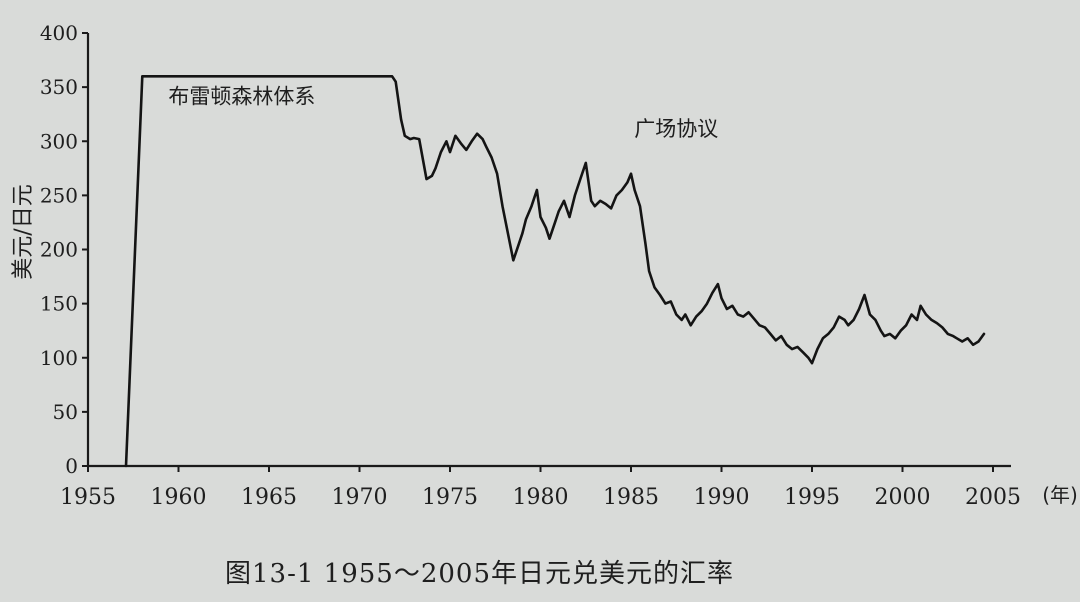 This screenshot has width=1080, height=602. What do you see at coordinates (360, 497) in the screenshot?
I see `x-tick-label: 1970` at bounding box center [360, 497].